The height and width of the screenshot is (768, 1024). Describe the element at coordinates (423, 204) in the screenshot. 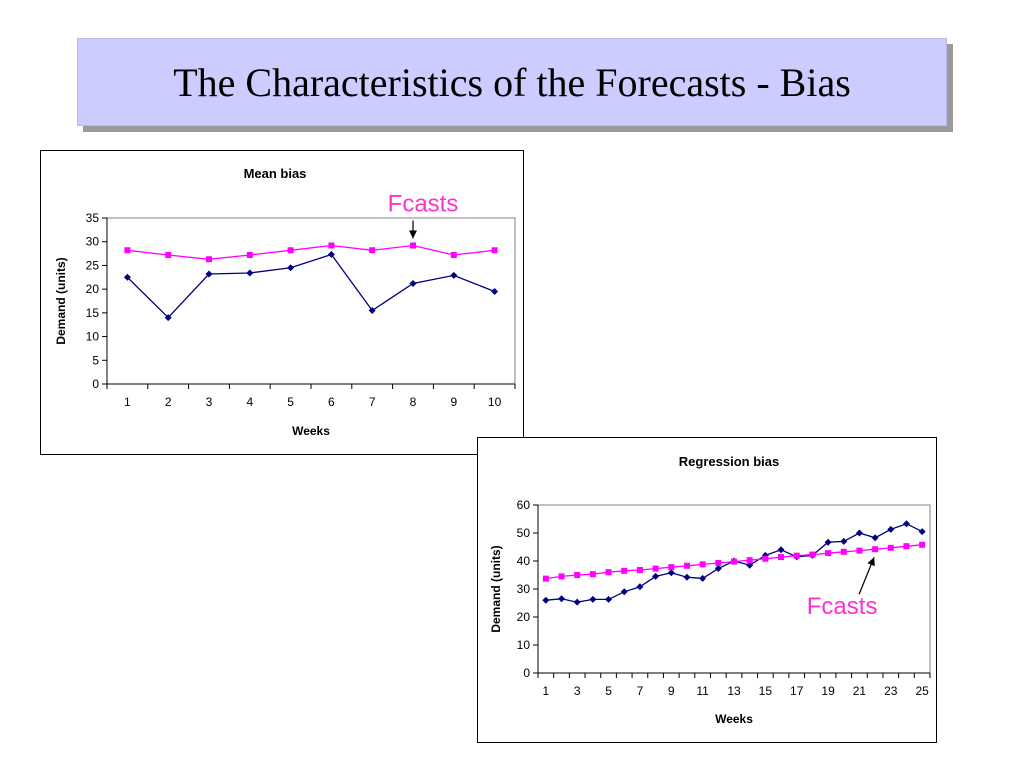

I see `fcasts-annotation: Fcasts` at that location.